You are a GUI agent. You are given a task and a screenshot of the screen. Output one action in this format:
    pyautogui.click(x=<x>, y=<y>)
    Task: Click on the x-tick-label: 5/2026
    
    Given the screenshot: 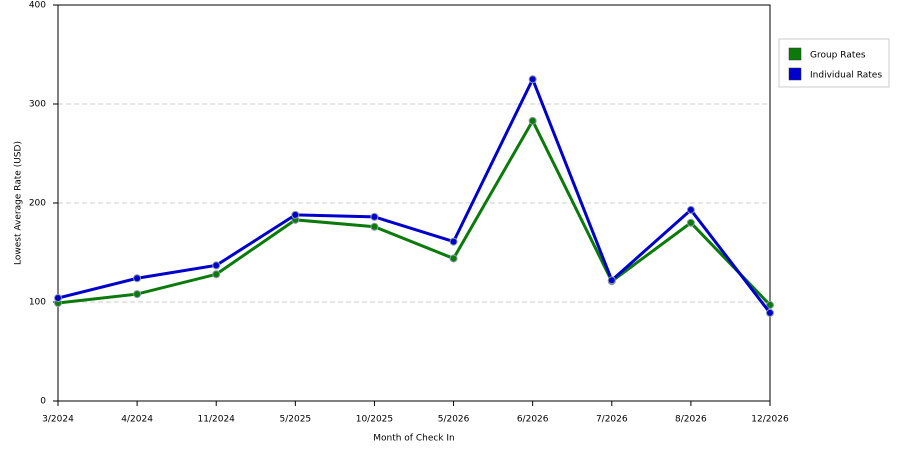 What is the action you would take?
    pyautogui.click(x=454, y=420)
    